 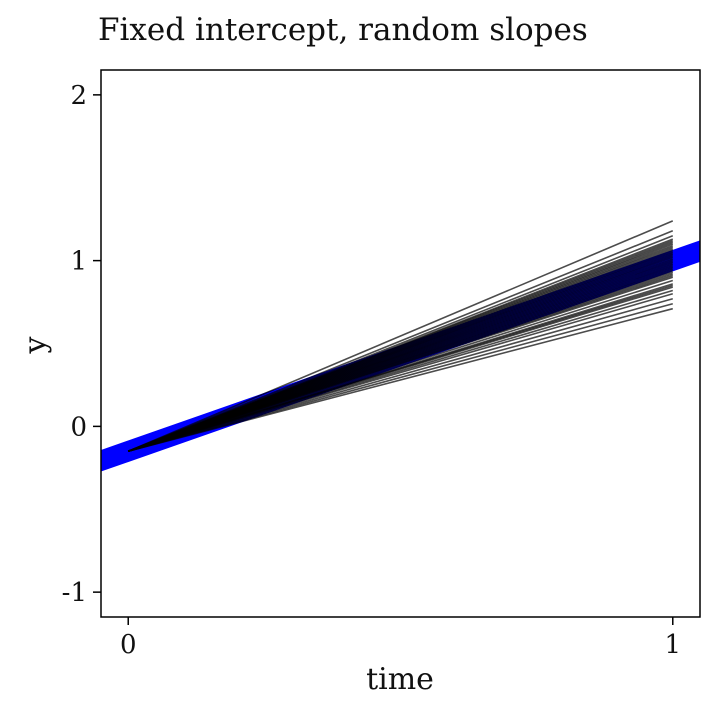 I want to click on y-tick-label: 0, so click(x=78, y=427).